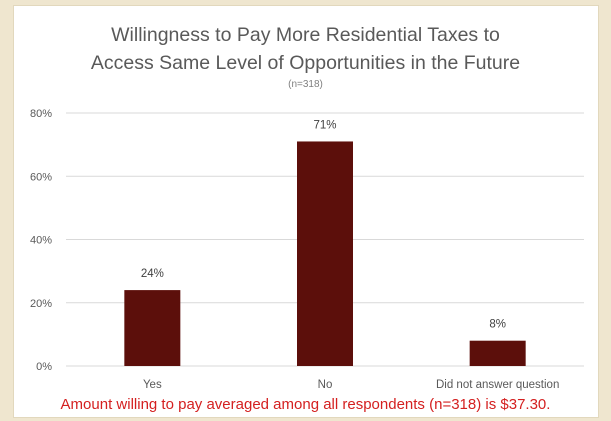 The width and height of the screenshot is (611, 421). Describe the element at coordinates (497, 325) in the screenshot. I see `data-label-3: 8%` at that location.